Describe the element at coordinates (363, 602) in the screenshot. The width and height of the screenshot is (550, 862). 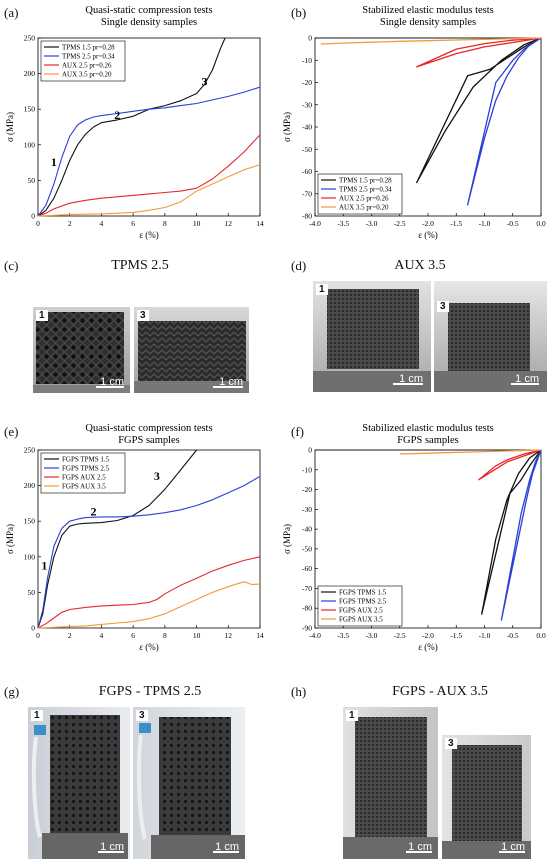
I see `legend-label-f-1: FGPS TPMS 2.5` at that location.